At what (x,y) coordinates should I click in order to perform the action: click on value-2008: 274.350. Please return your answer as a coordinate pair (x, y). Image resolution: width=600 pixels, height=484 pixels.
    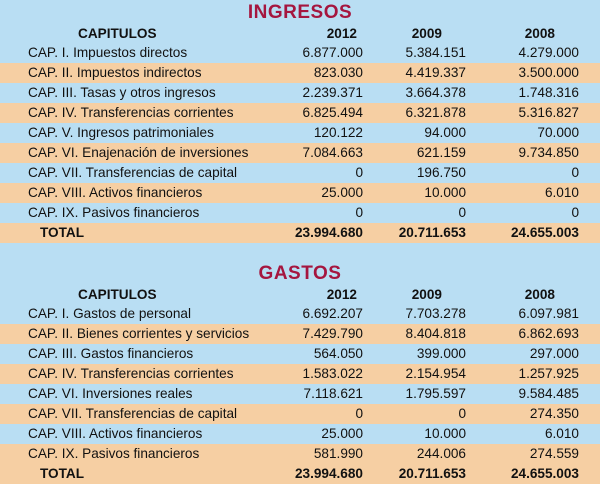
    Looking at the image, I should click on (554, 413).